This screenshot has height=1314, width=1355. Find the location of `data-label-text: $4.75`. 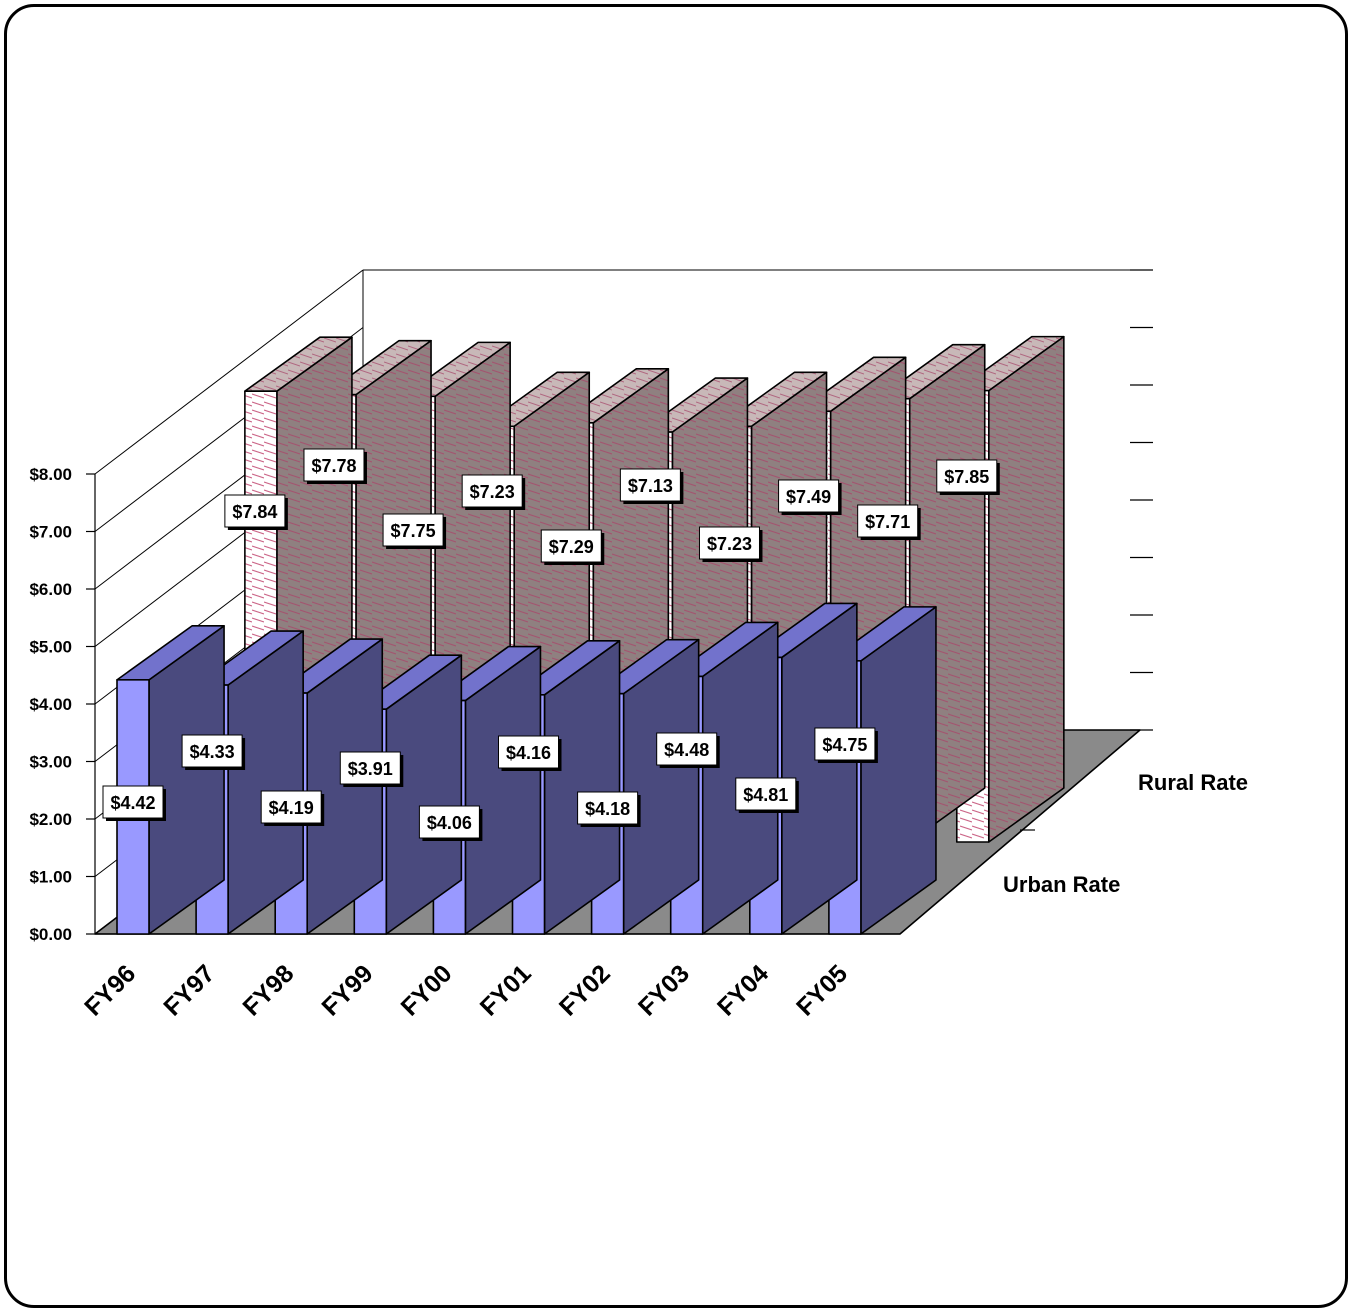

data-label-text: $4.75 is located at coordinates (844, 745).